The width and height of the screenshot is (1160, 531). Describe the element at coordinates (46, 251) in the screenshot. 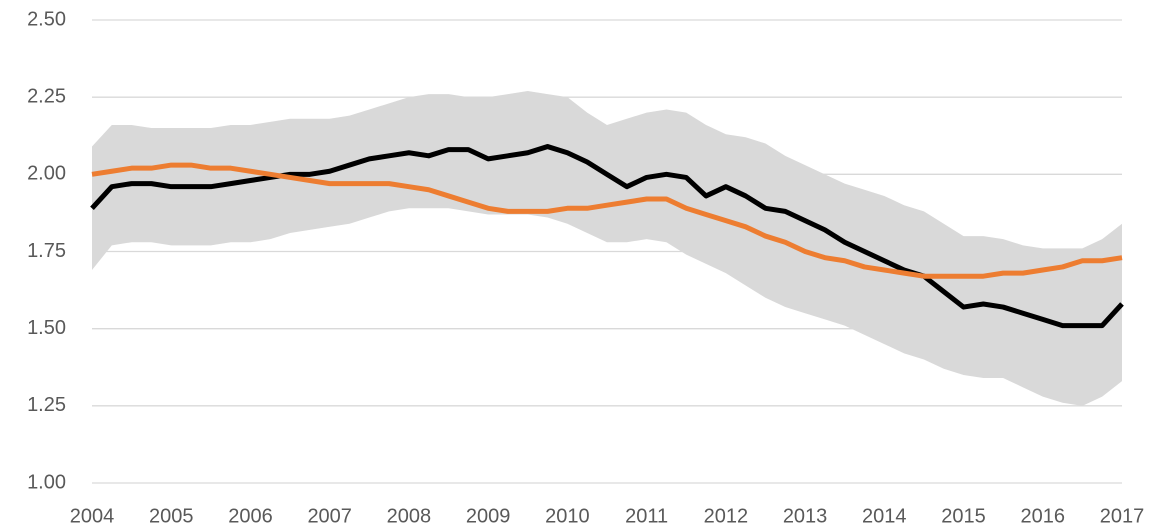

I see `y-tick-label: 1.75` at that location.